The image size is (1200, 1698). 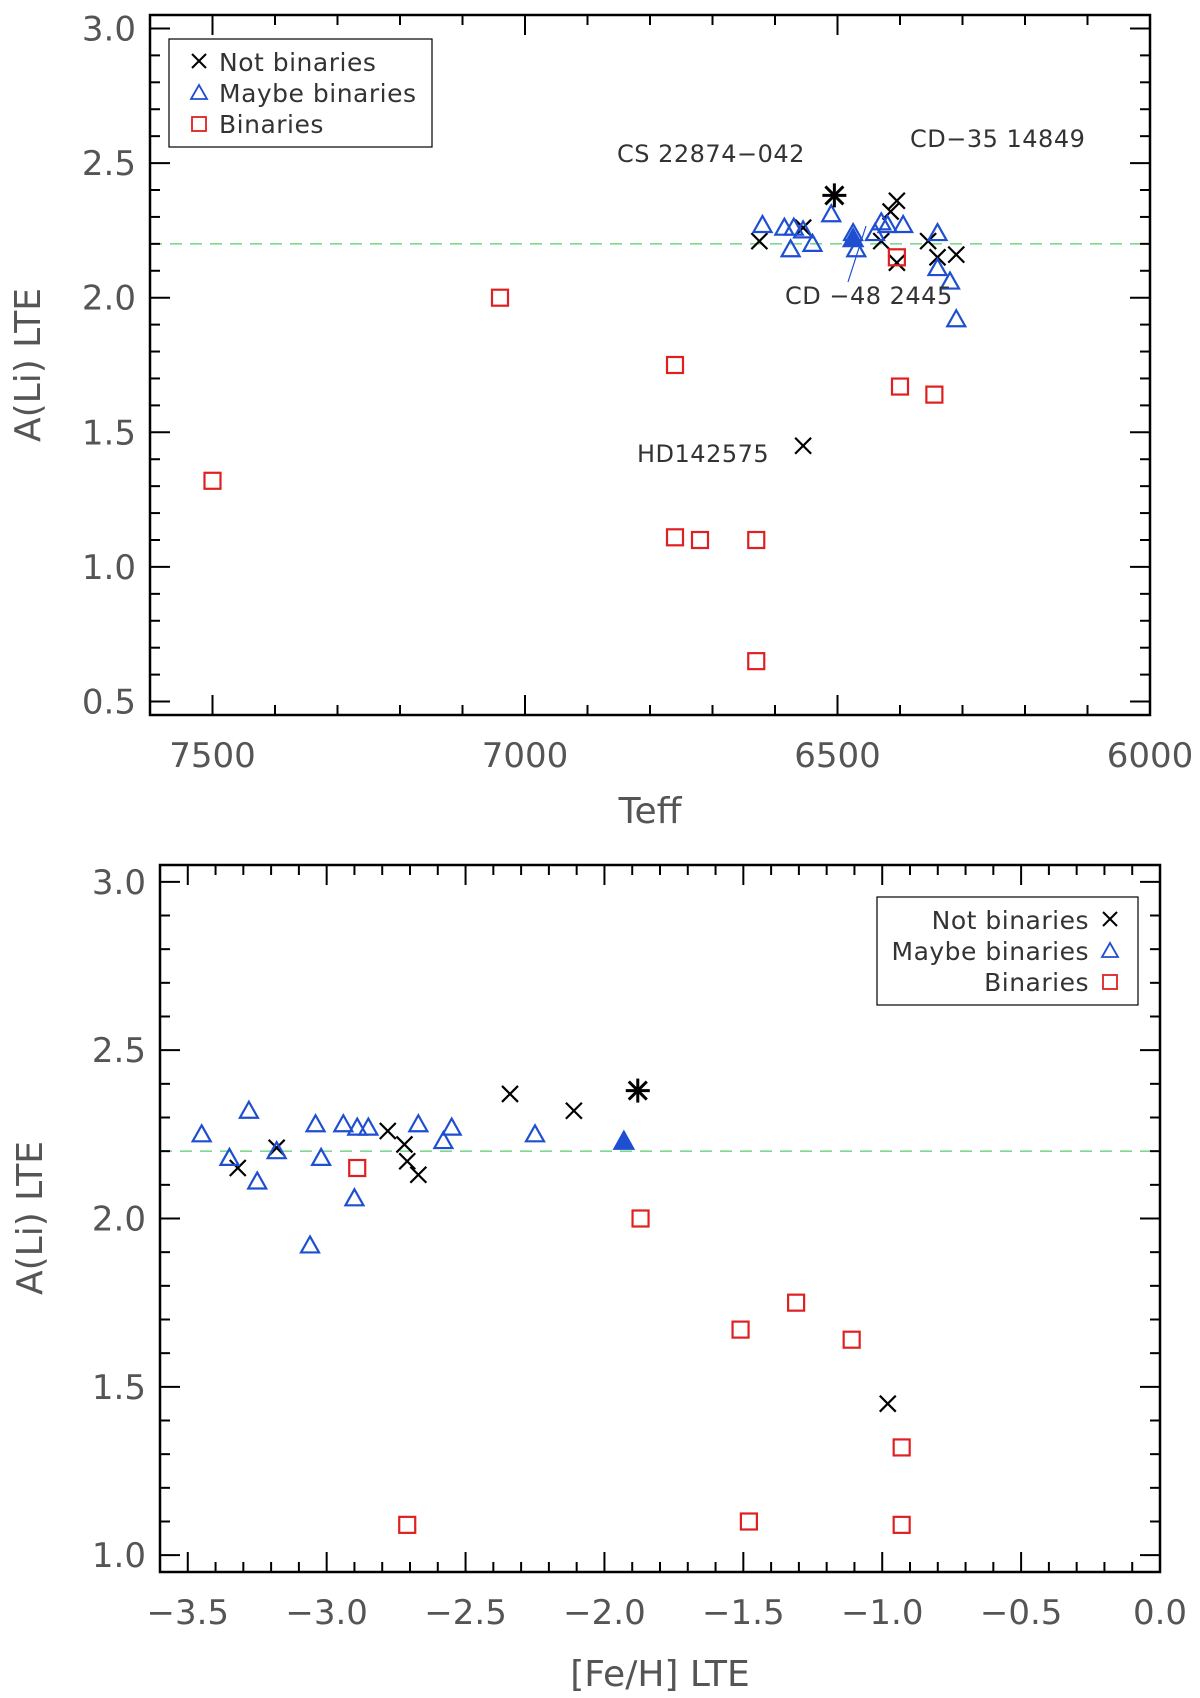 I want to click on annotation-cs22874: CS 22874−042, so click(x=711, y=154).